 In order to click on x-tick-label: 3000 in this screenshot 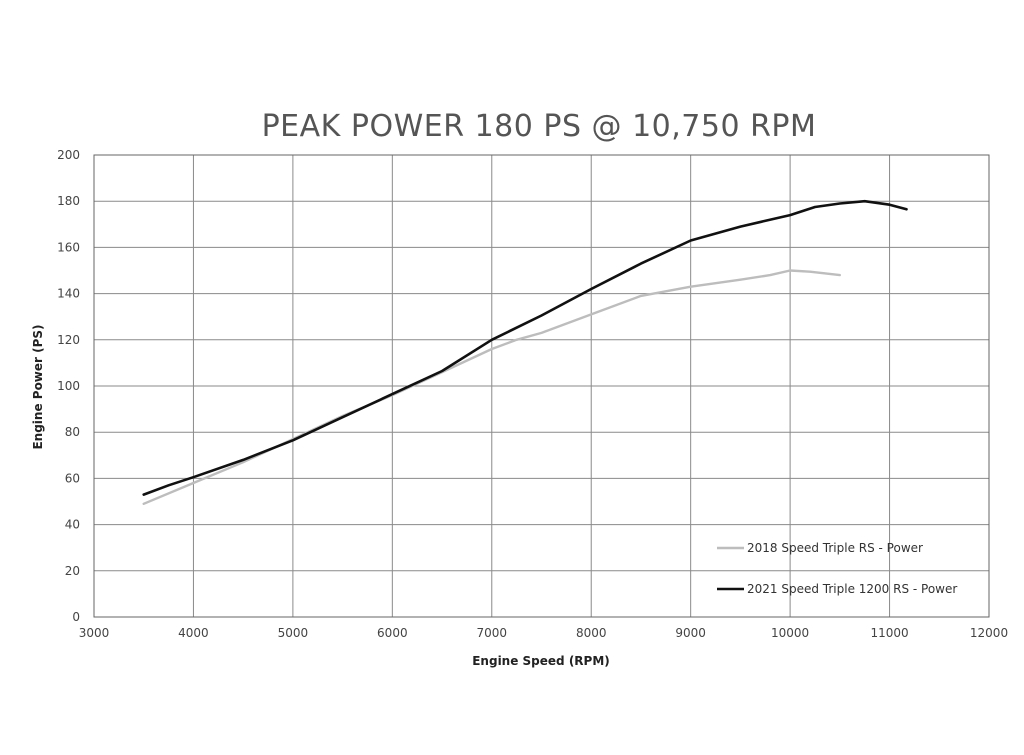, I will do `click(94, 633)`.